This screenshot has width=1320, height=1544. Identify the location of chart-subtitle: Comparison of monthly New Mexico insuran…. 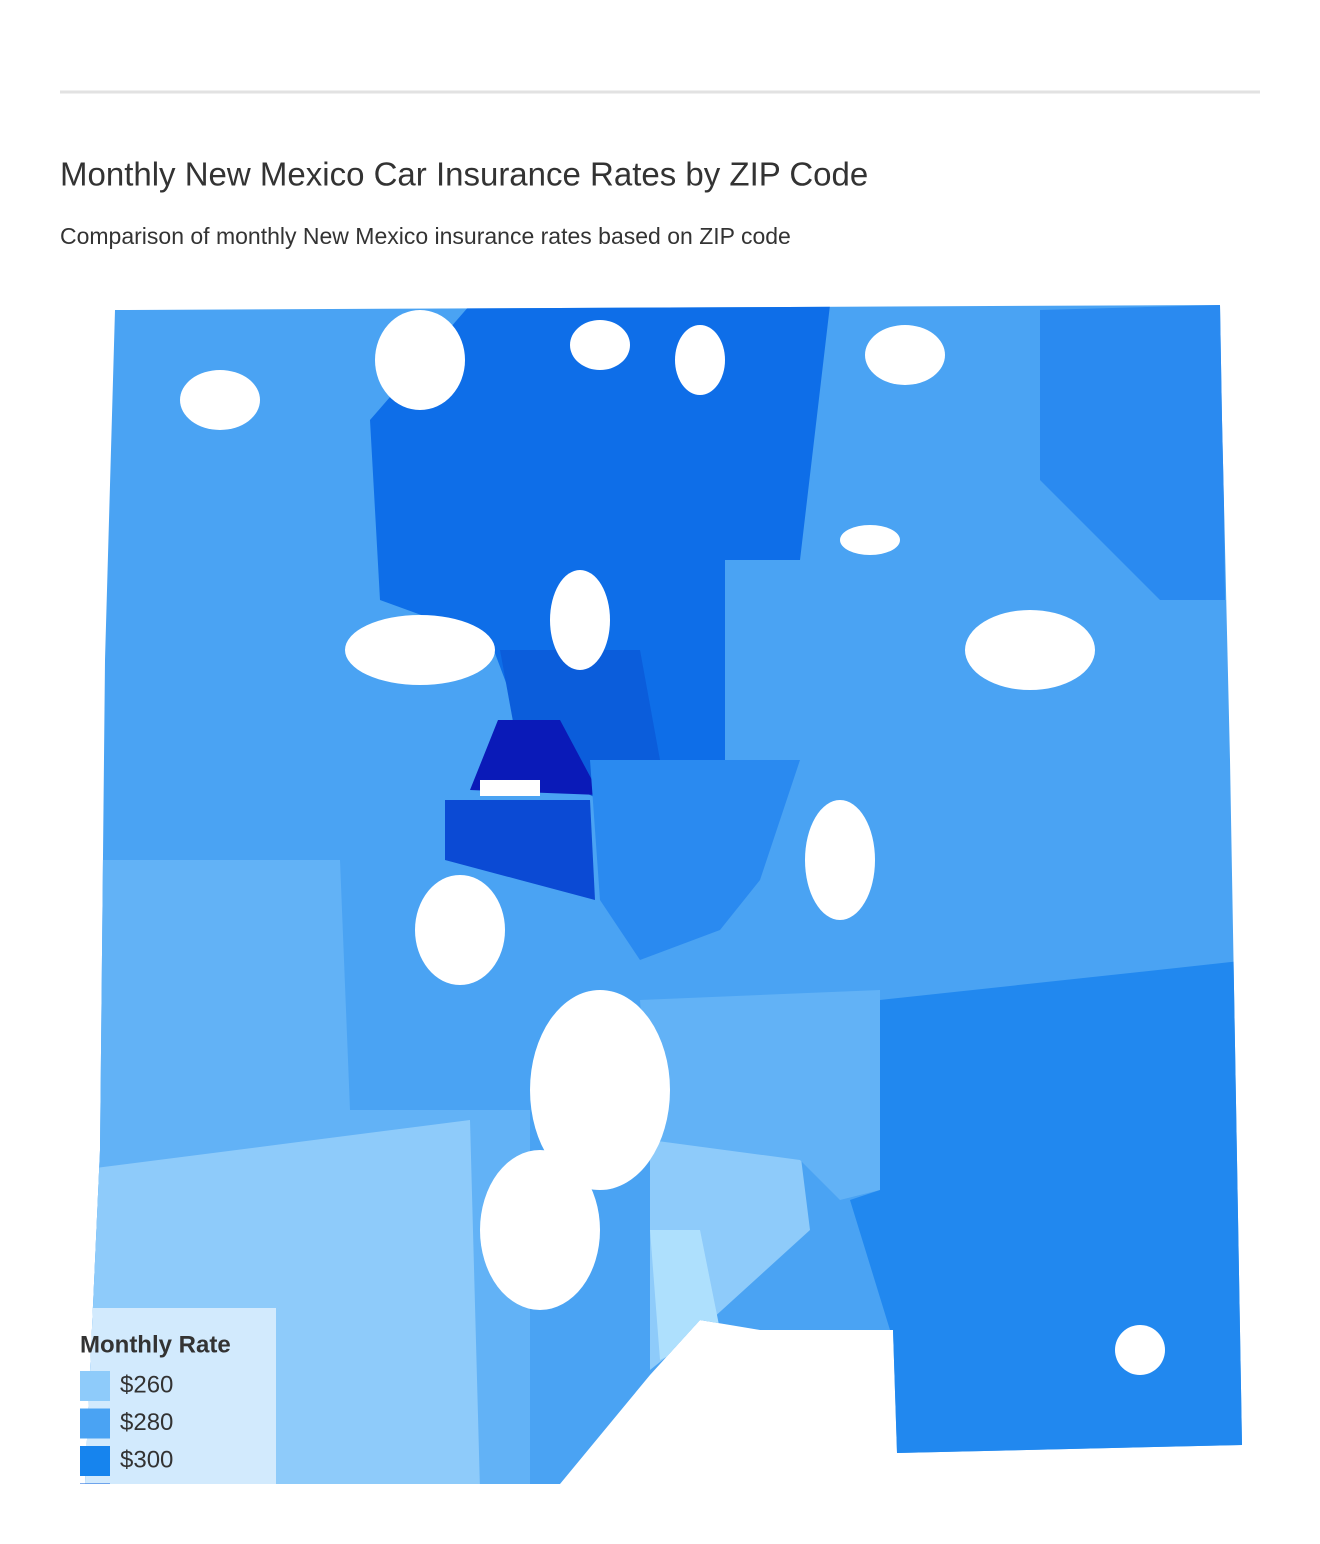
(425, 236).